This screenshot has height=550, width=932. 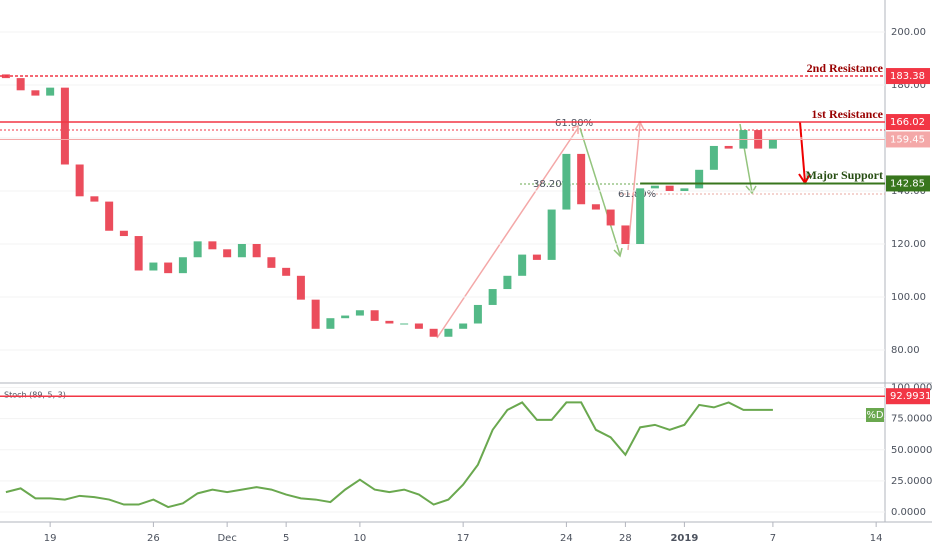 What do you see at coordinates (908, 191) in the screenshot?
I see `y-tick-label: 140.00` at bounding box center [908, 191].